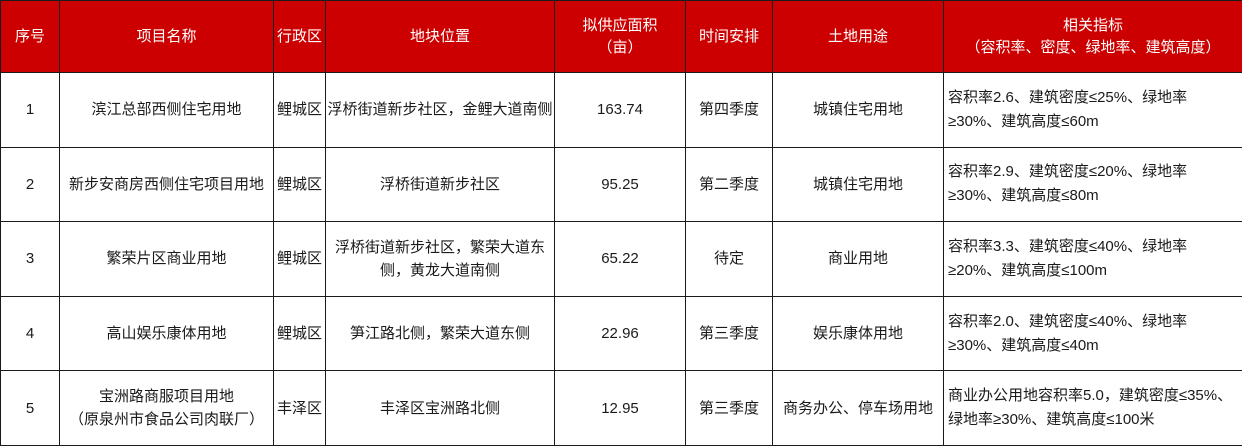 The height and width of the screenshot is (446, 1242). Describe the element at coordinates (729, 184) in the screenshot. I see `cell-schedule: 第二季度` at that location.